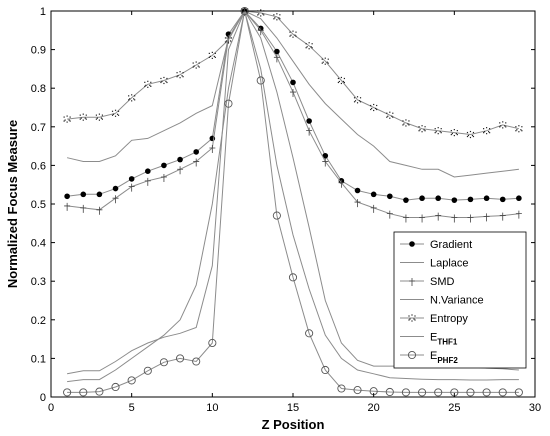 This screenshot has width=550, height=436. Describe the element at coordinates (38, 359) in the screenshot. I see `y-tick-label: 0.1` at that location.